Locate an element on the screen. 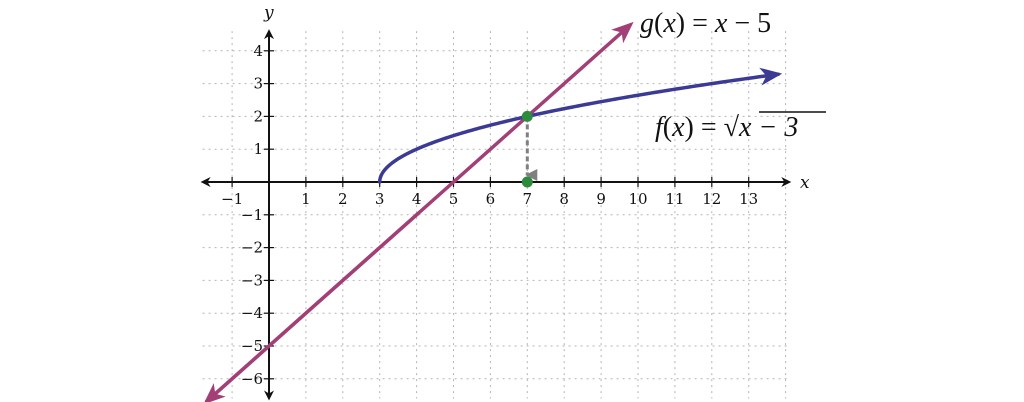 The width and height of the screenshot is (1024, 402). y-tick-label: −1 is located at coordinates (252, 215).